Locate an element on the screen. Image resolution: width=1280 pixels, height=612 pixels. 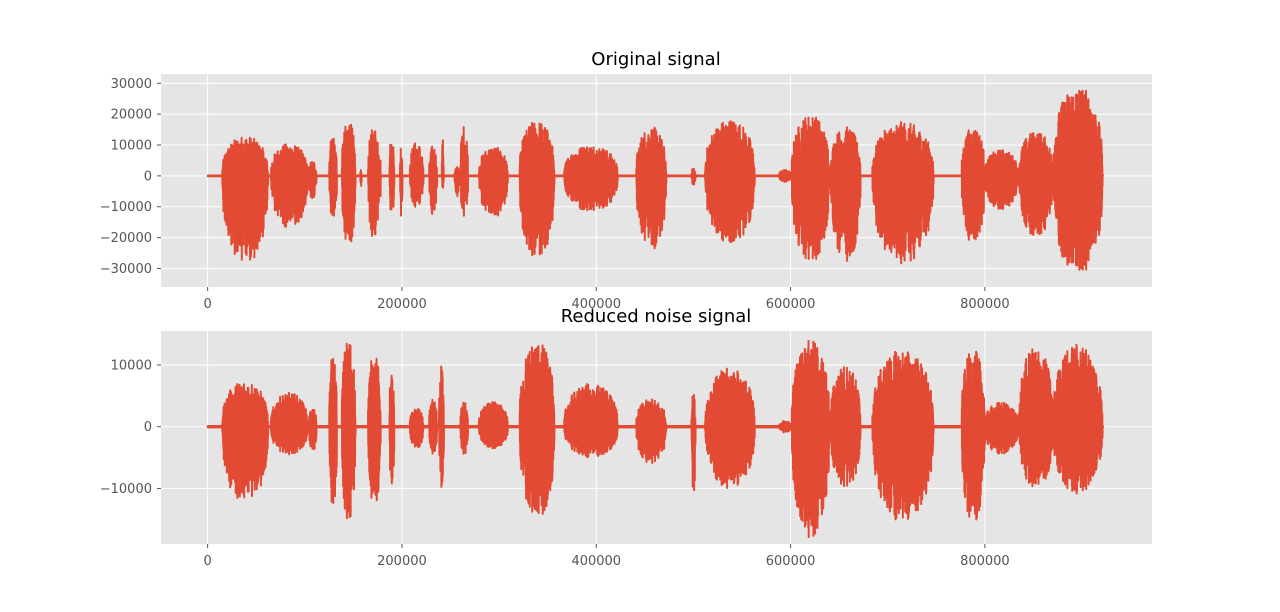
y-tick-label: 20000 is located at coordinates (131, 115).